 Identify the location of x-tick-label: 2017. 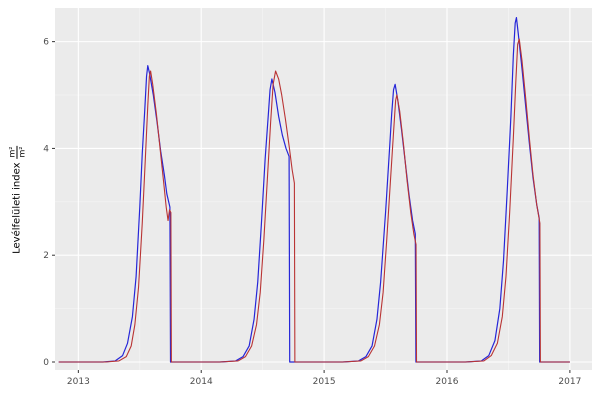
(569, 382).